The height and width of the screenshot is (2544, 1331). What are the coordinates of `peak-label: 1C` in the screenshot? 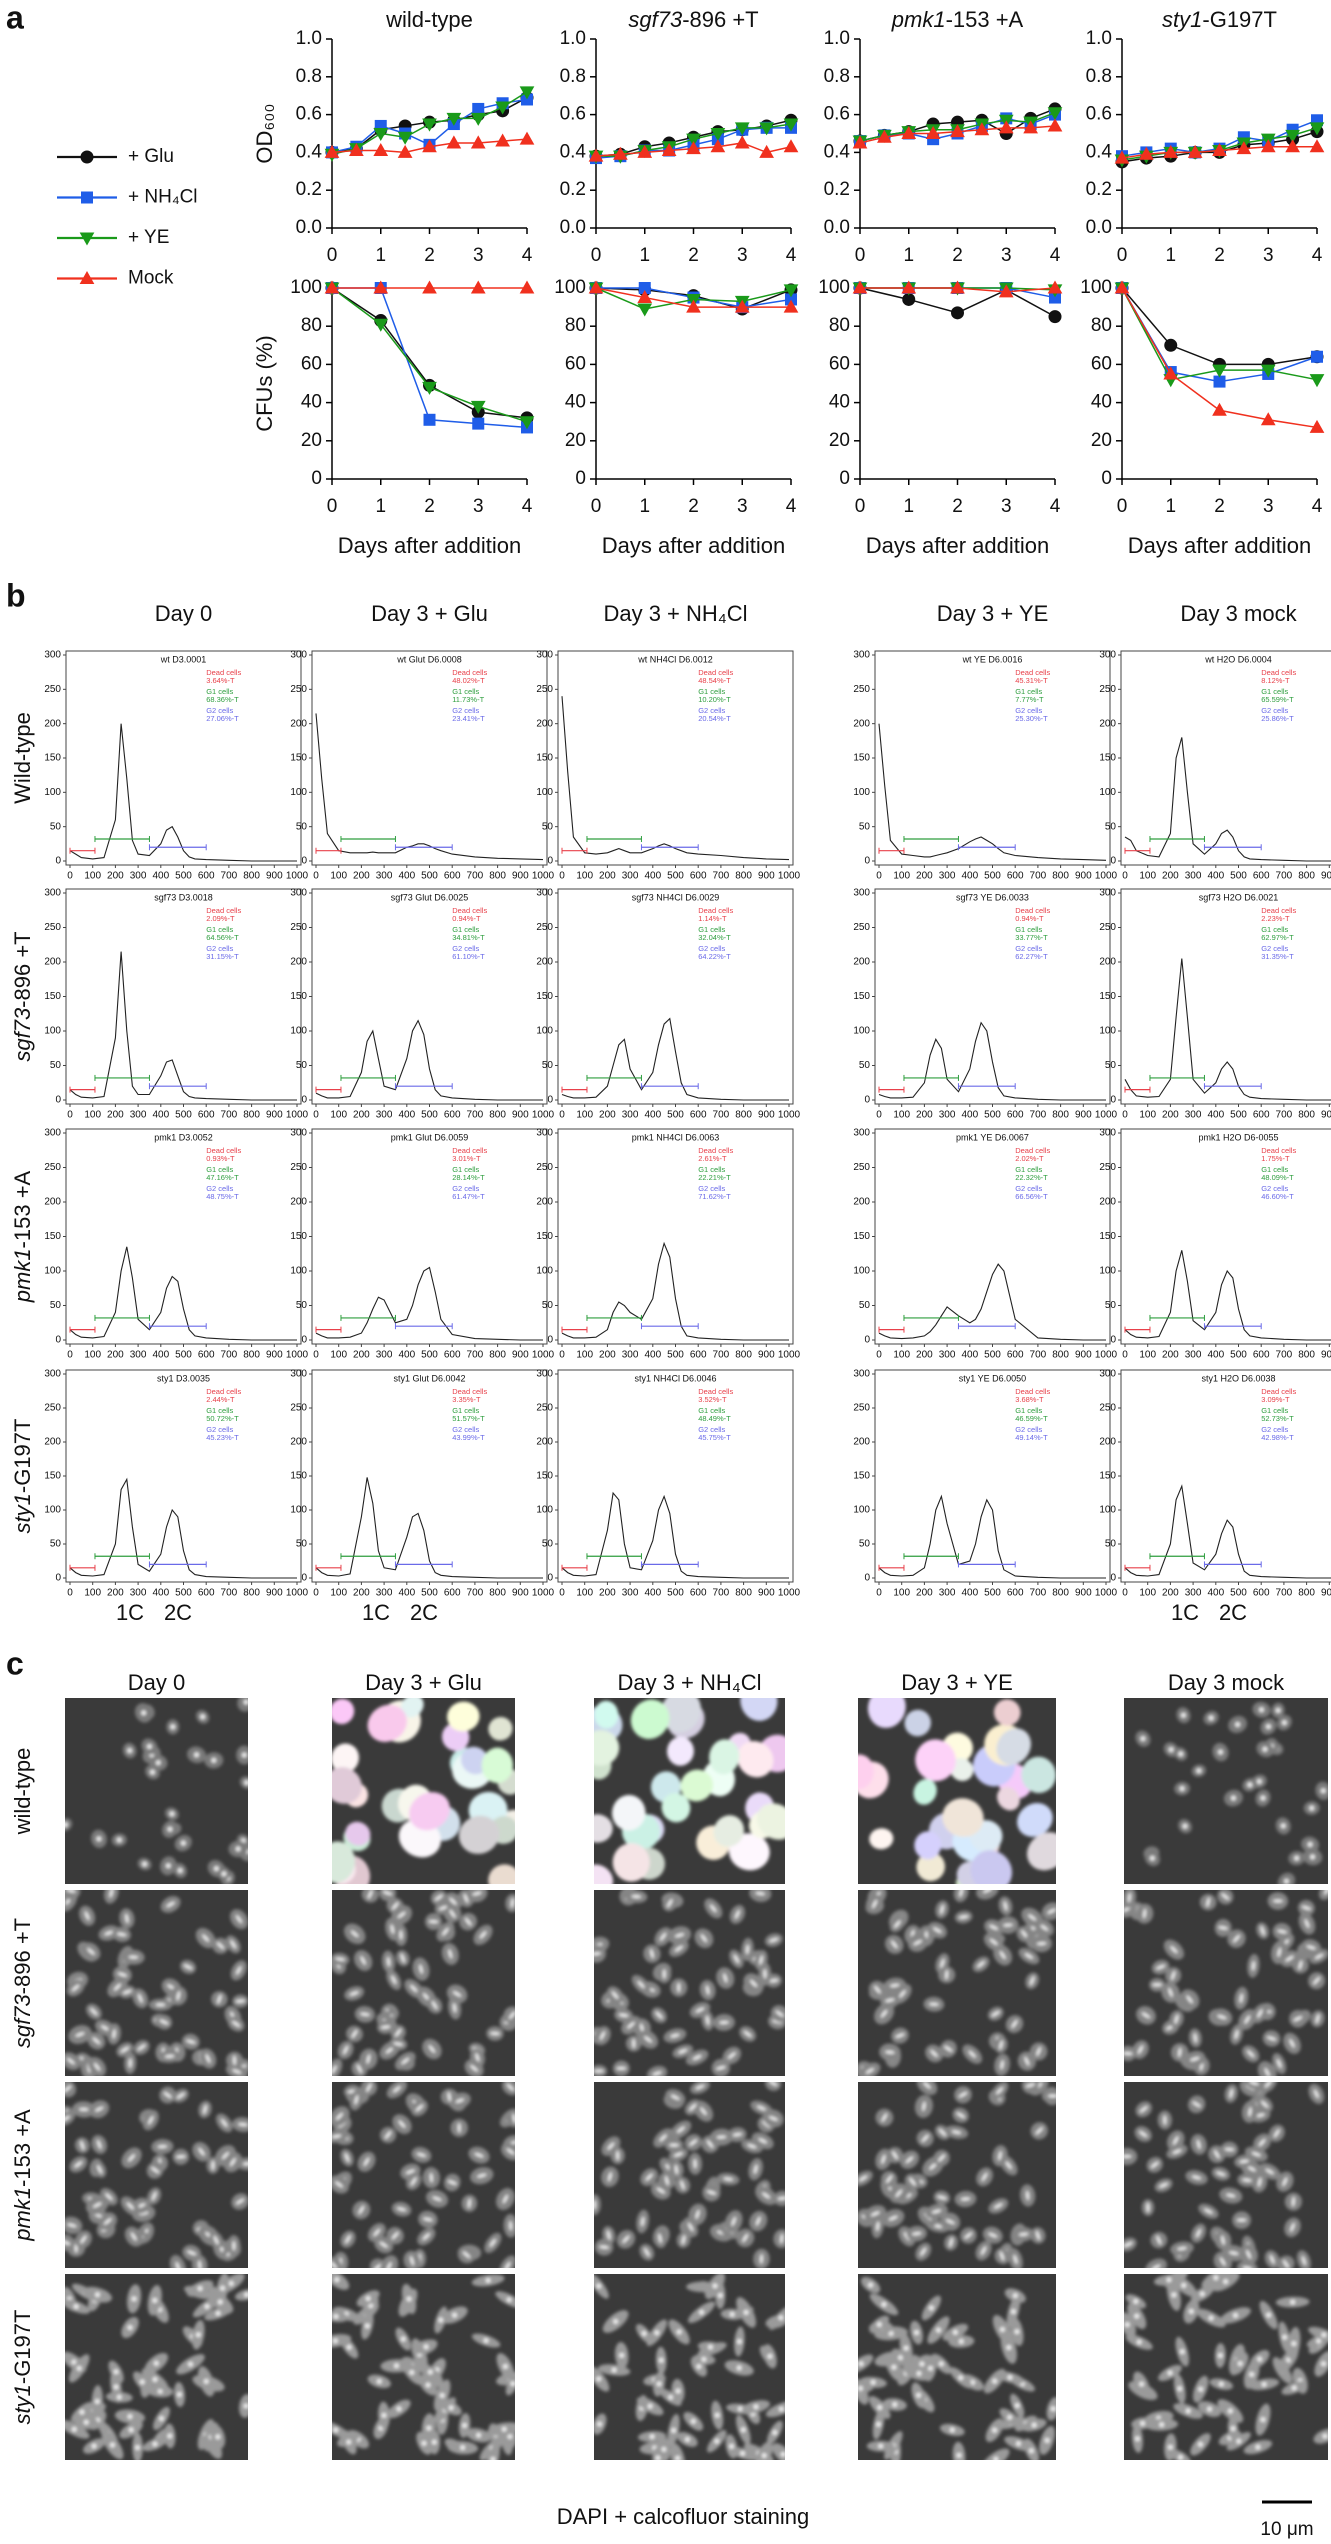 It's located at (130, 1612).